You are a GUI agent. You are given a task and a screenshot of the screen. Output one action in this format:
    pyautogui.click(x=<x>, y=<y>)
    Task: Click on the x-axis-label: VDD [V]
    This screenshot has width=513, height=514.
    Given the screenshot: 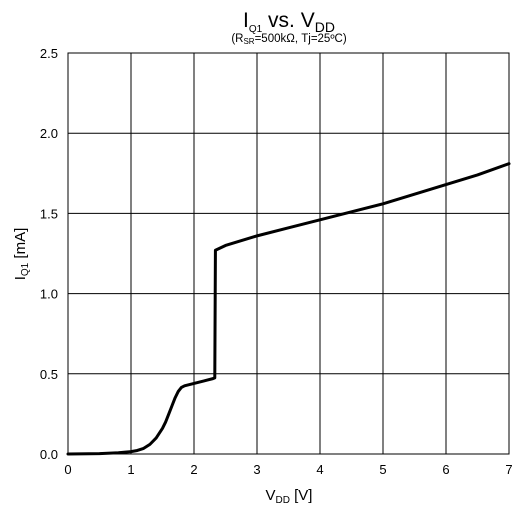 What is the action you would take?
    pyautogui.click(x=289, y=496)
    